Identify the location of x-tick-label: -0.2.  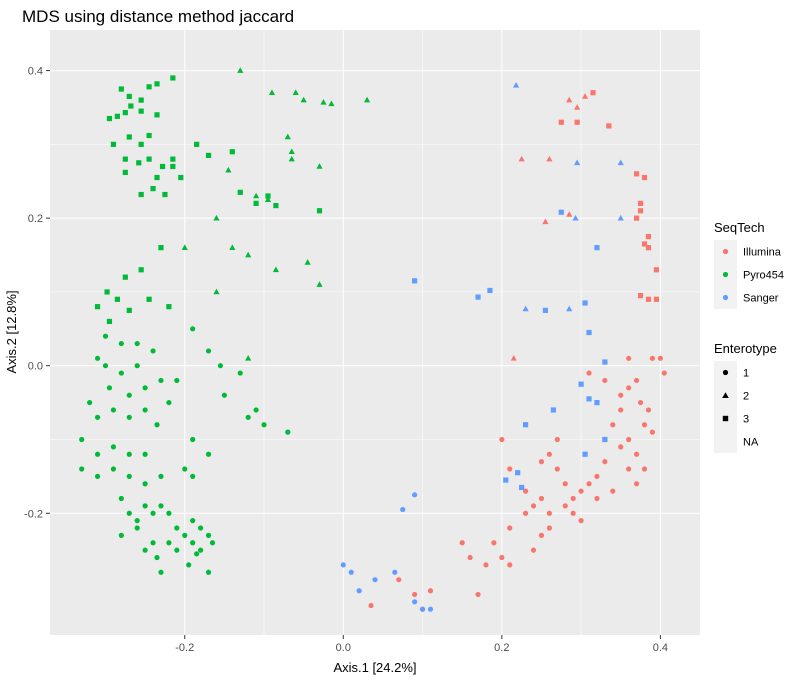
(184, 648).